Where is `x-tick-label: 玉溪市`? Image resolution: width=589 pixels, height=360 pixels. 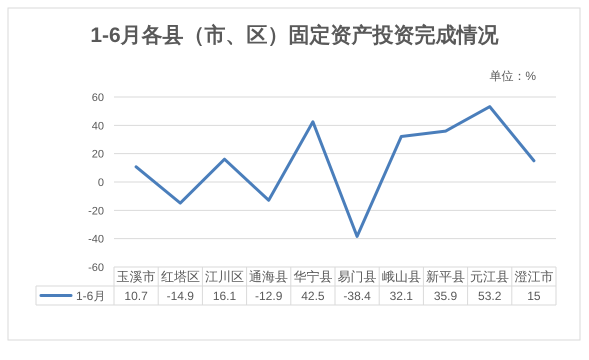 x-tick-label: 玉溪市 is located at coordinates (136, 276).